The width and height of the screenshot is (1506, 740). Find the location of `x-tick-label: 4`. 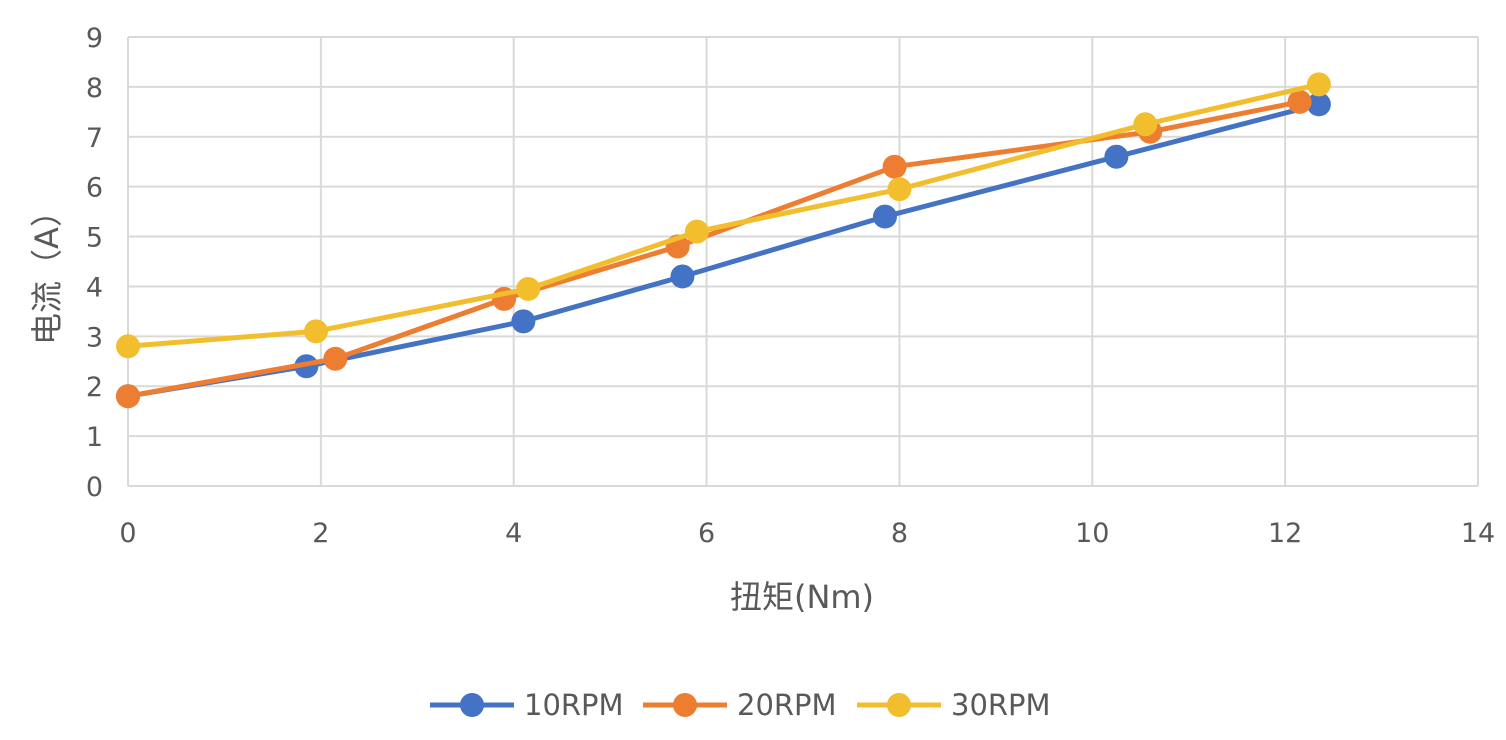

x-tick-label: 4 is located at coordinates (513, 533).